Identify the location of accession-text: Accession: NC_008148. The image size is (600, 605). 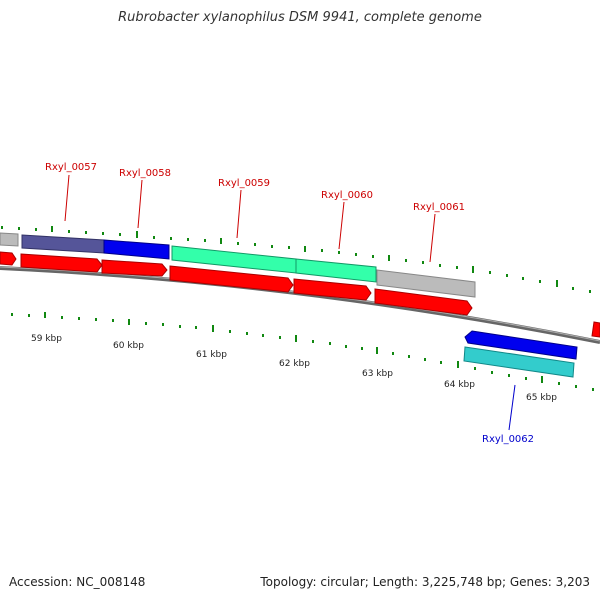
(77, 582).